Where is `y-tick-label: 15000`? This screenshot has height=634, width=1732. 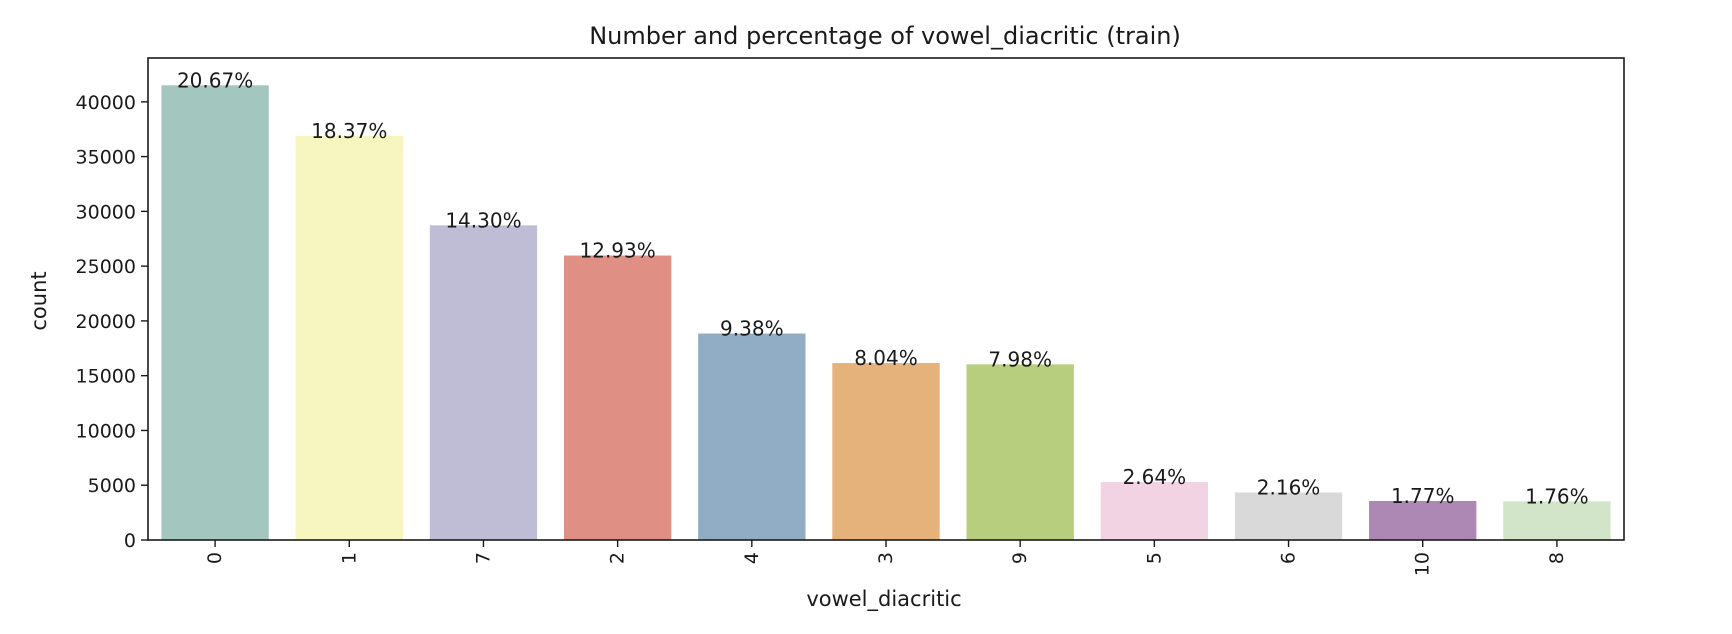 y-tick-label: 15000 is located at coordinates (106, 377).